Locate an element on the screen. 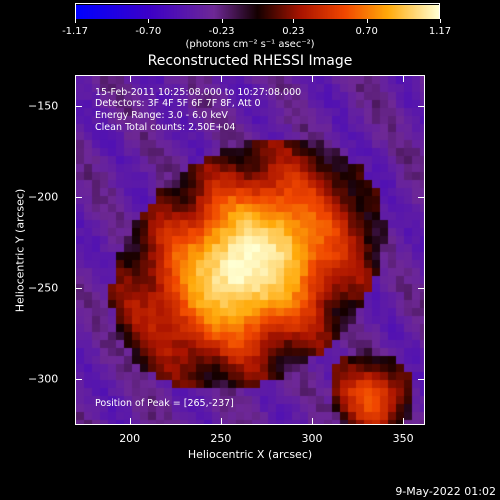  x-axis-tick-label: 350 is located at coordinates (403, 438).